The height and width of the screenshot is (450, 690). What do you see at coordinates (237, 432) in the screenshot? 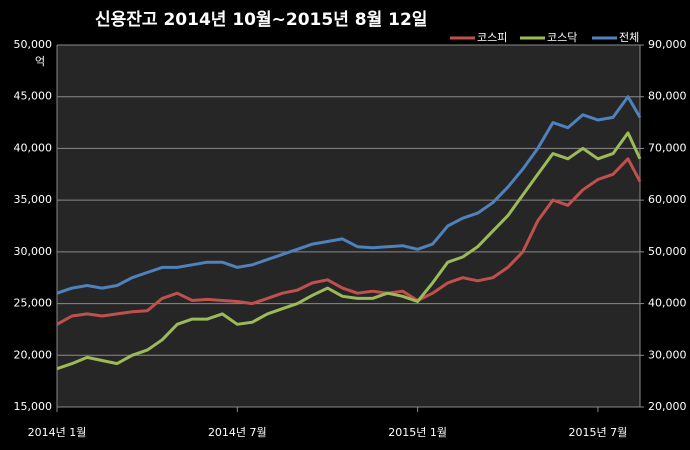
I see `x-tick-label: 2014년 7월` at bounding box center [237, 432].